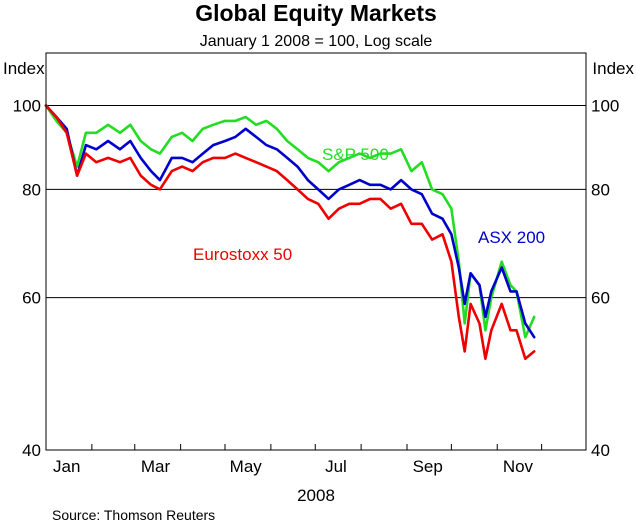 Image resolution: width=636 pixels, height=524 pixels. I want to click on x-tick-label-sep: Sep, so click(428, 466).